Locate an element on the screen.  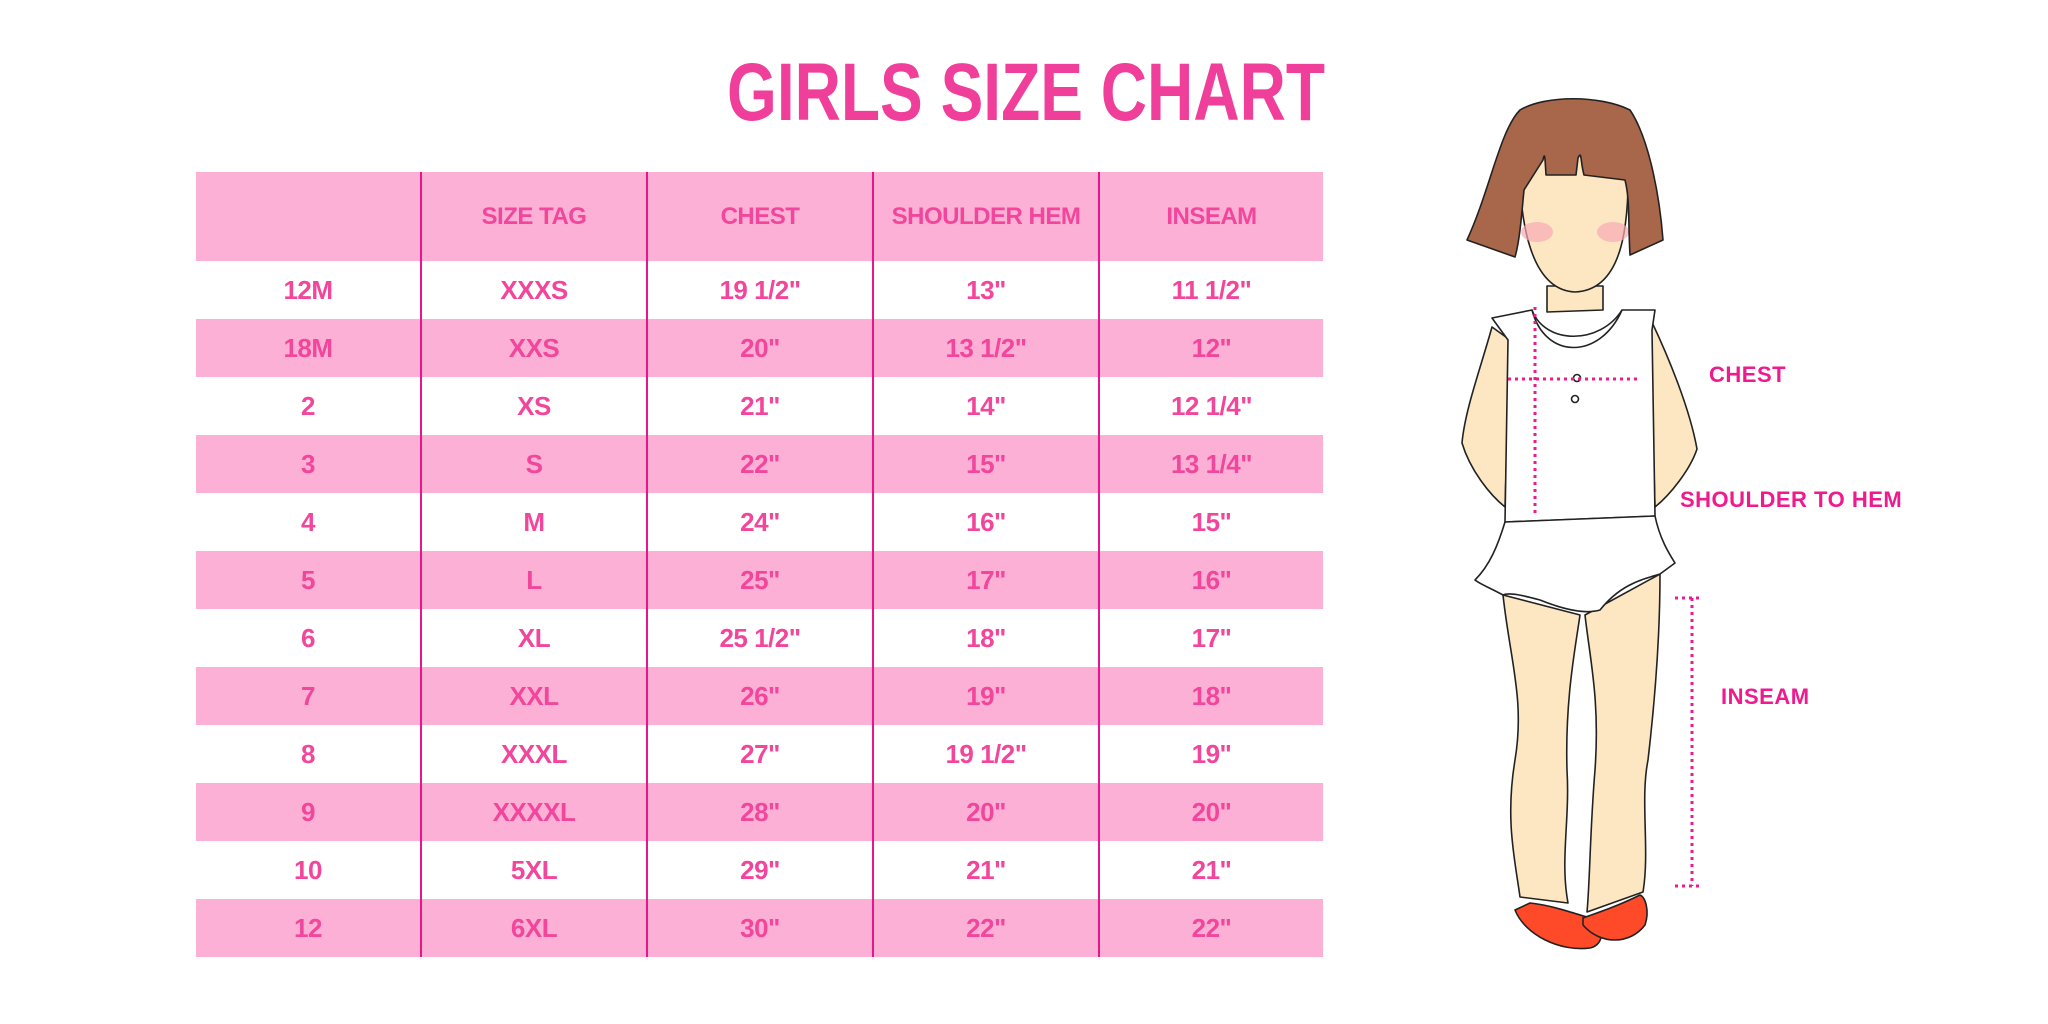
header-inseam: INSEAM is located at coordinates (1210, 216).